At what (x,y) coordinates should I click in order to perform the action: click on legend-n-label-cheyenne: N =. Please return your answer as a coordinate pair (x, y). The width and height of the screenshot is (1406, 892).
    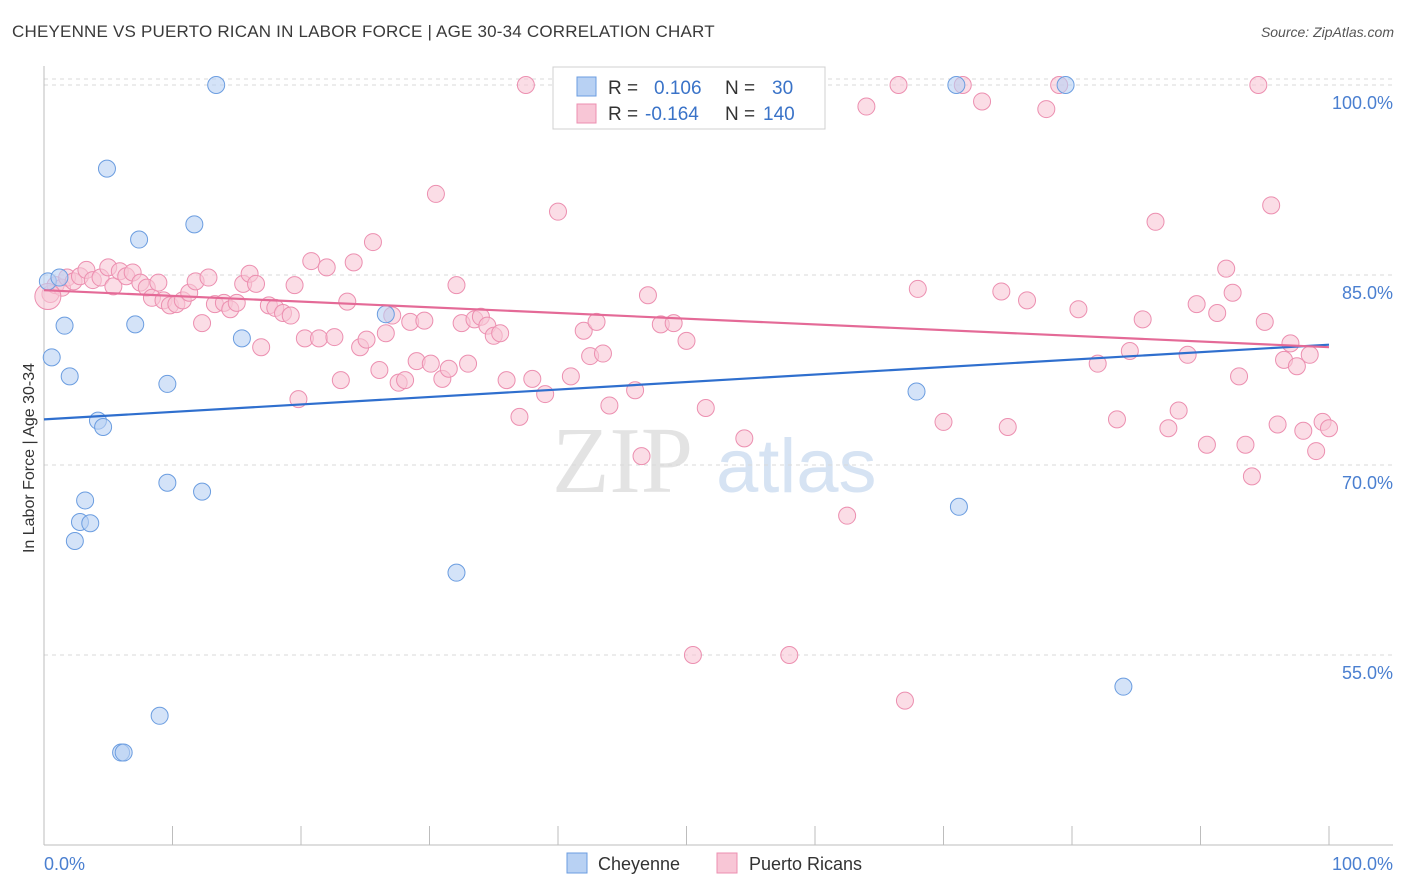
    Looking at the image, I should click on (740, 88).